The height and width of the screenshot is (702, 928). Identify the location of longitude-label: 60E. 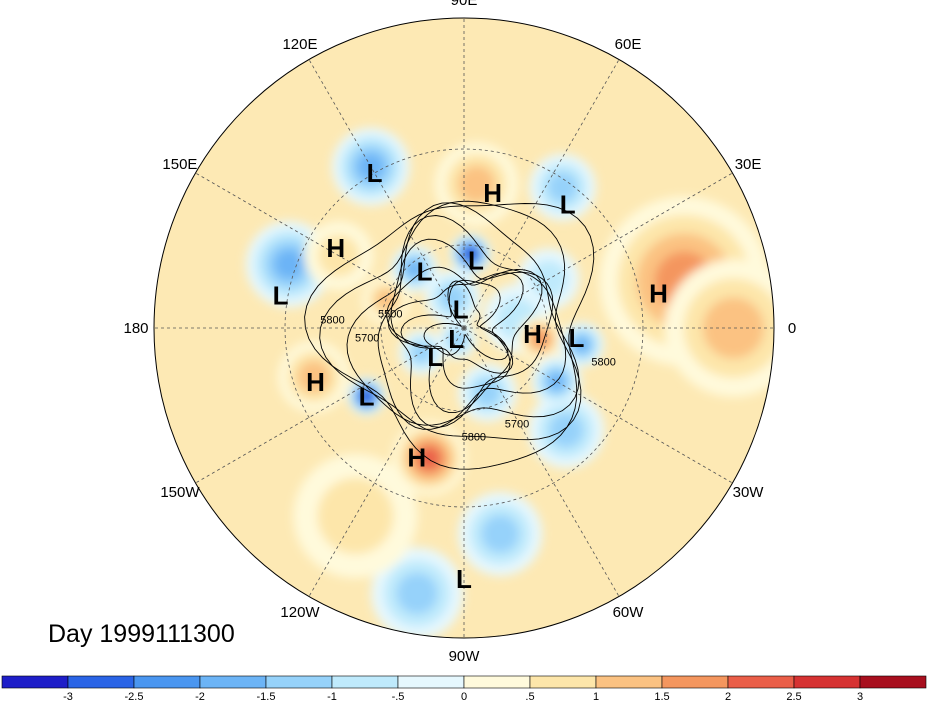
(628, 44).